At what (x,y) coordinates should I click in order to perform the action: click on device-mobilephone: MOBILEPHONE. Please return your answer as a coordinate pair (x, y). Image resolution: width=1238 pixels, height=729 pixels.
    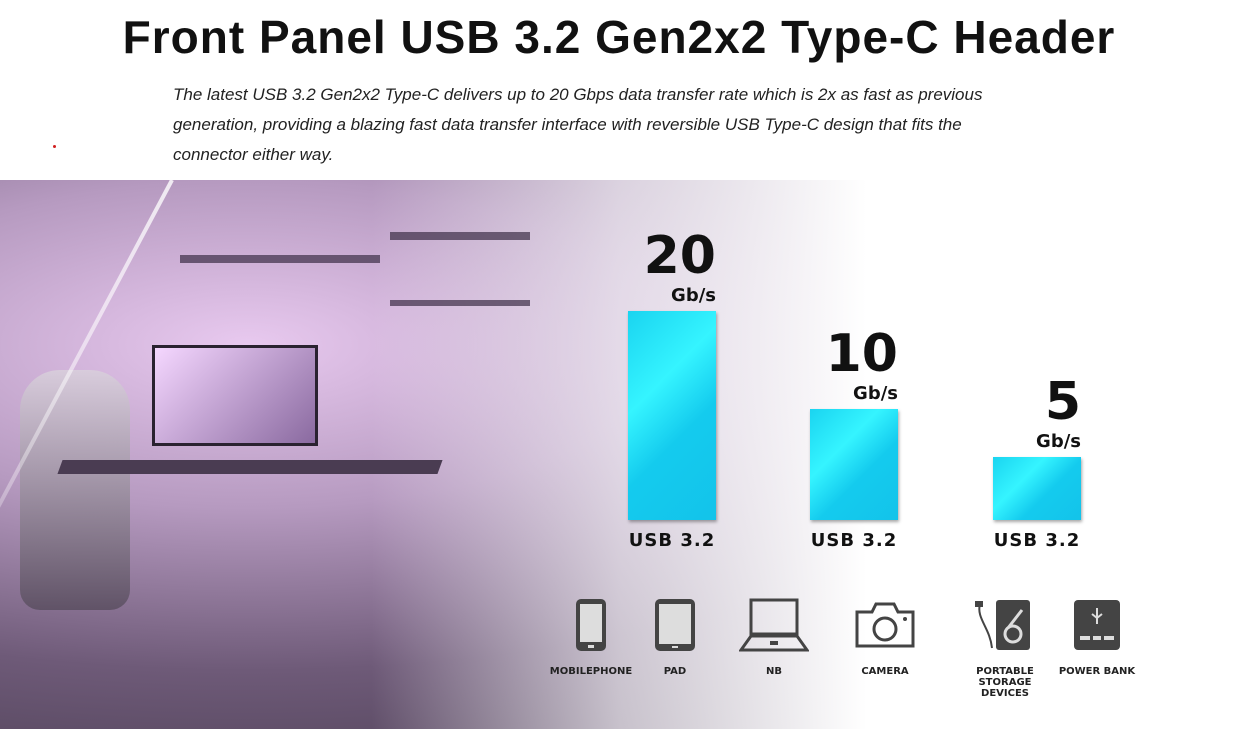
    Looking at the image, I should click on (591, 637).